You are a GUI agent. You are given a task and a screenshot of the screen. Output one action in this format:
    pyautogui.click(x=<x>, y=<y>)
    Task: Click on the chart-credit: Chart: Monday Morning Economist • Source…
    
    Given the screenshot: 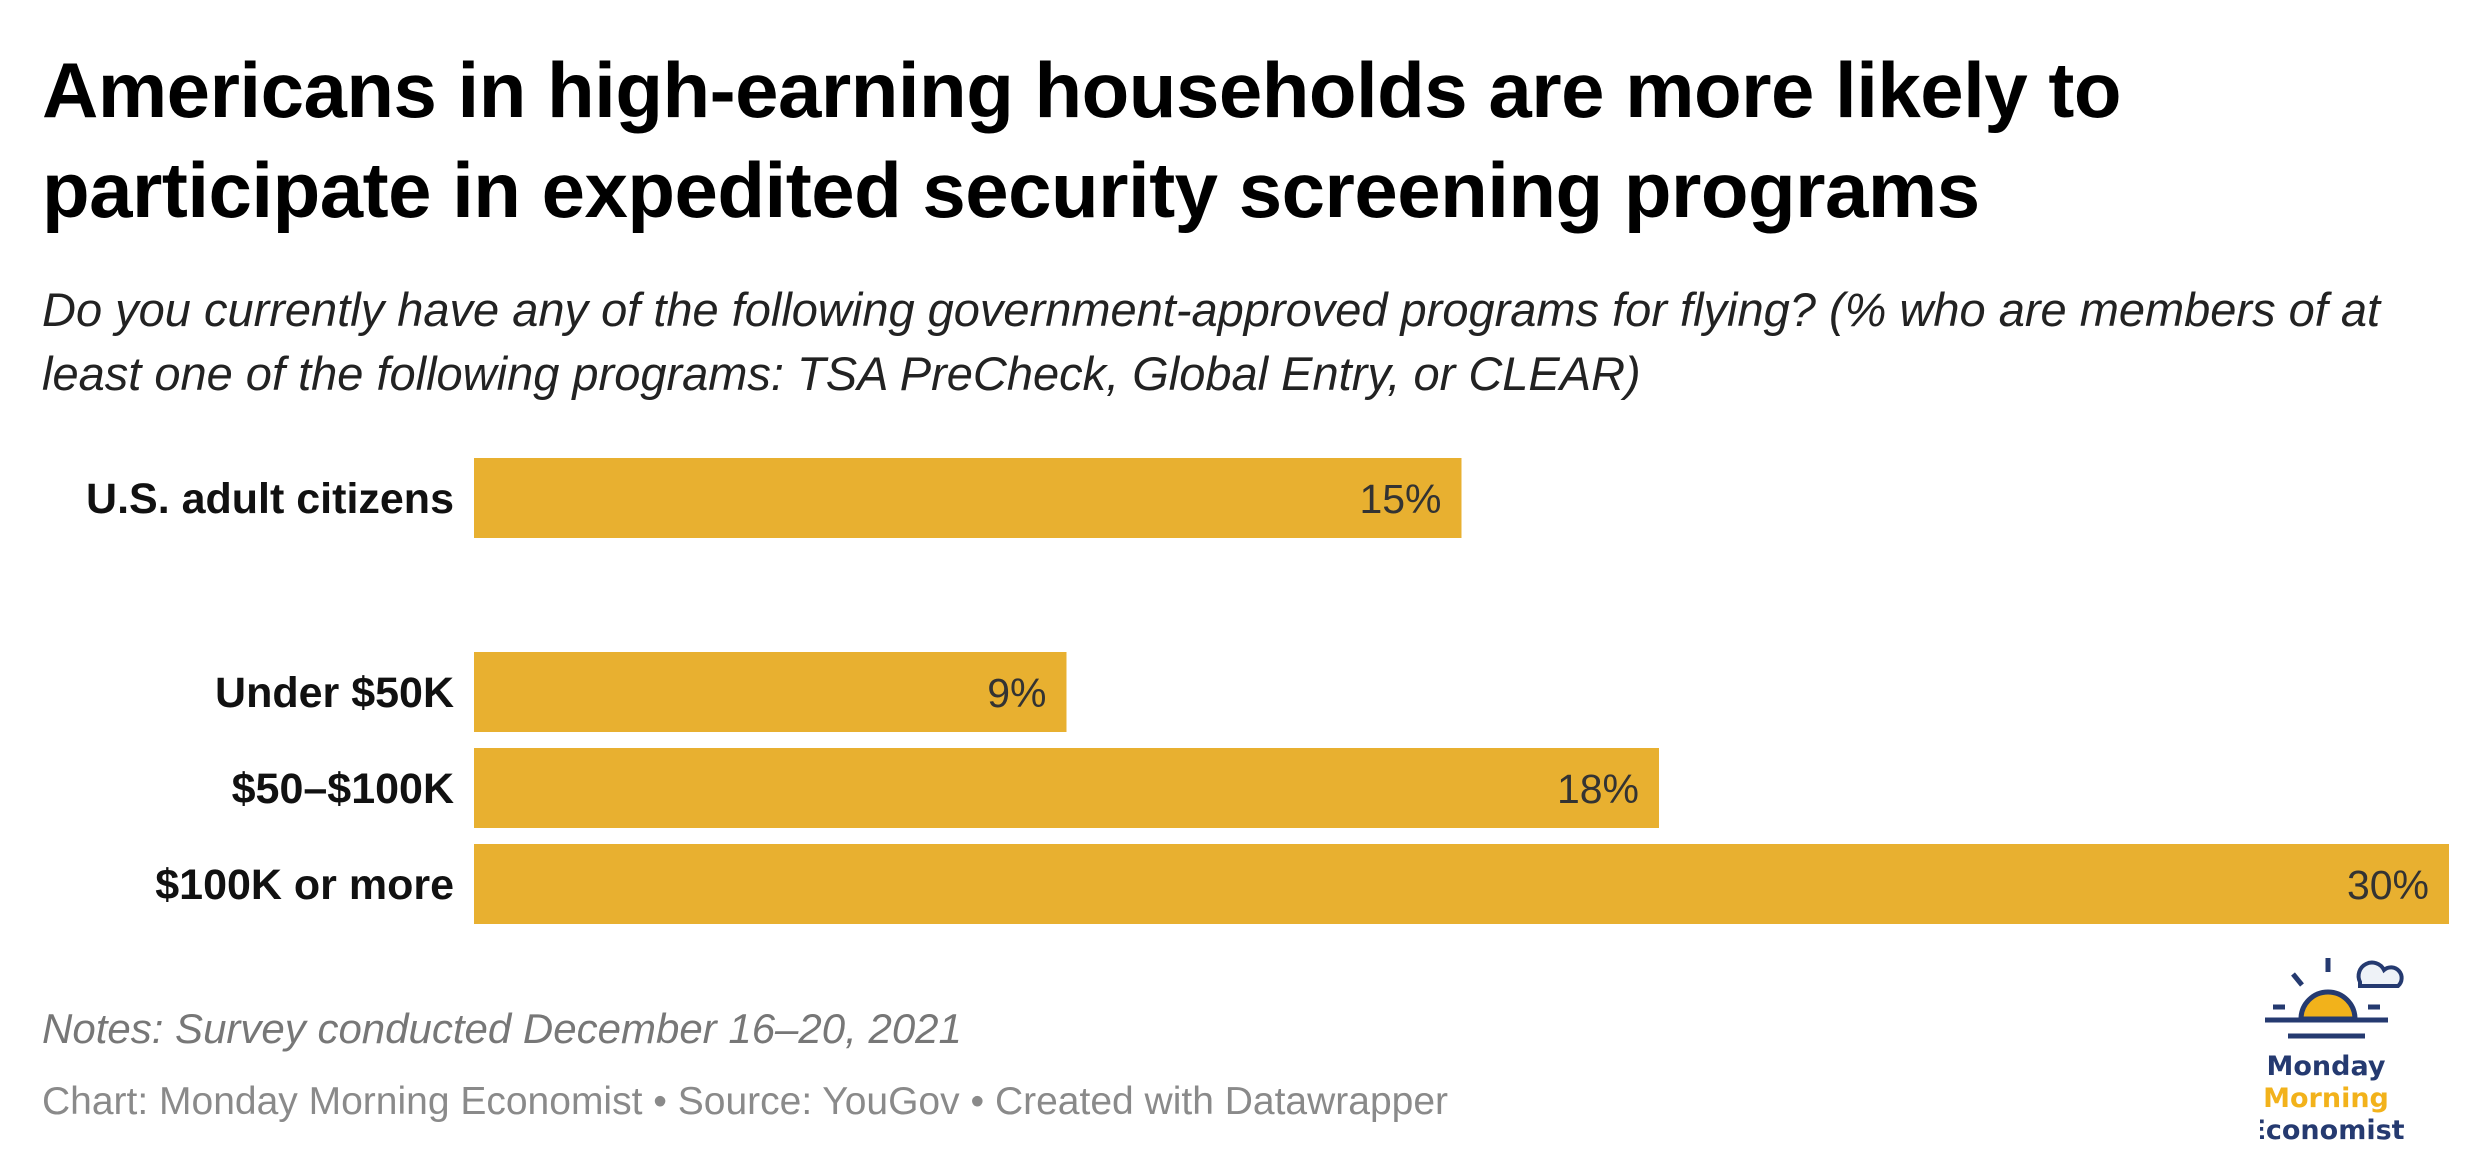 What is the action you would take?
    pyautogui.click(x=745, y=1101)
    